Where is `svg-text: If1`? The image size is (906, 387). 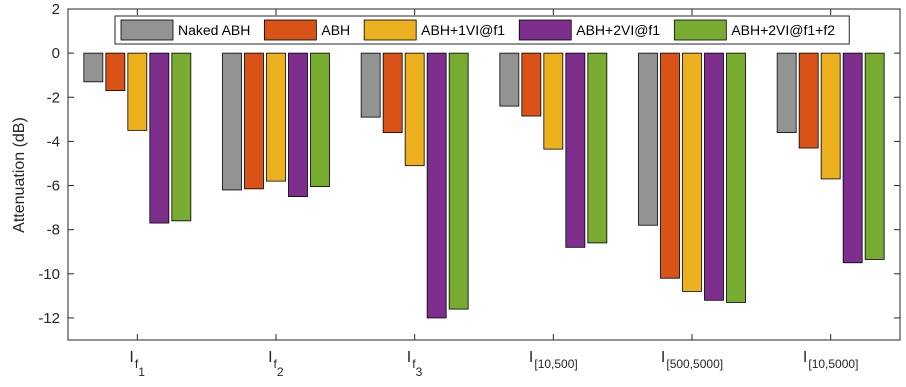
svg-text: If1 is located at coordinates (137, 364).